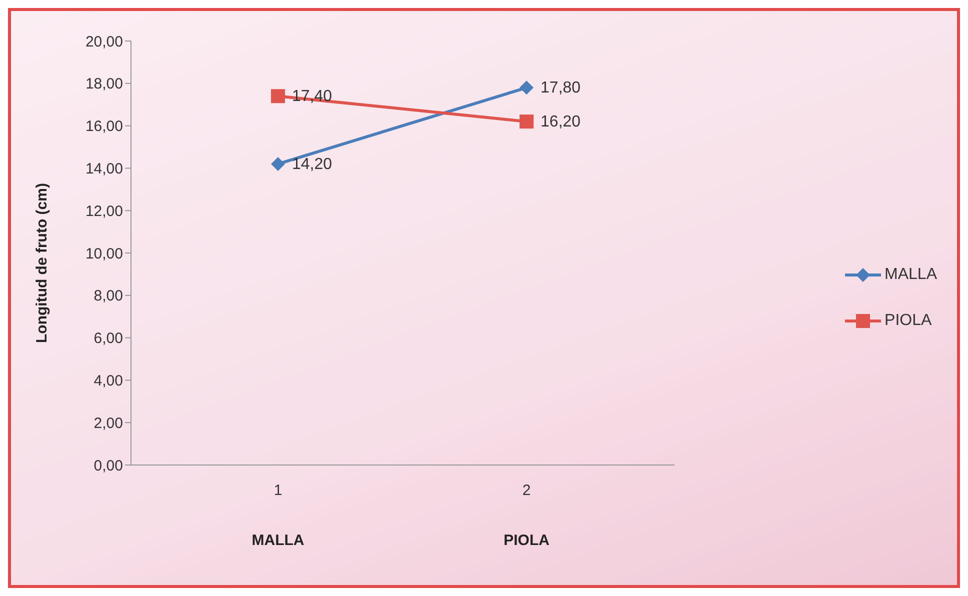  I want to click on y-tick-label: 14,00, so click(104, 169).